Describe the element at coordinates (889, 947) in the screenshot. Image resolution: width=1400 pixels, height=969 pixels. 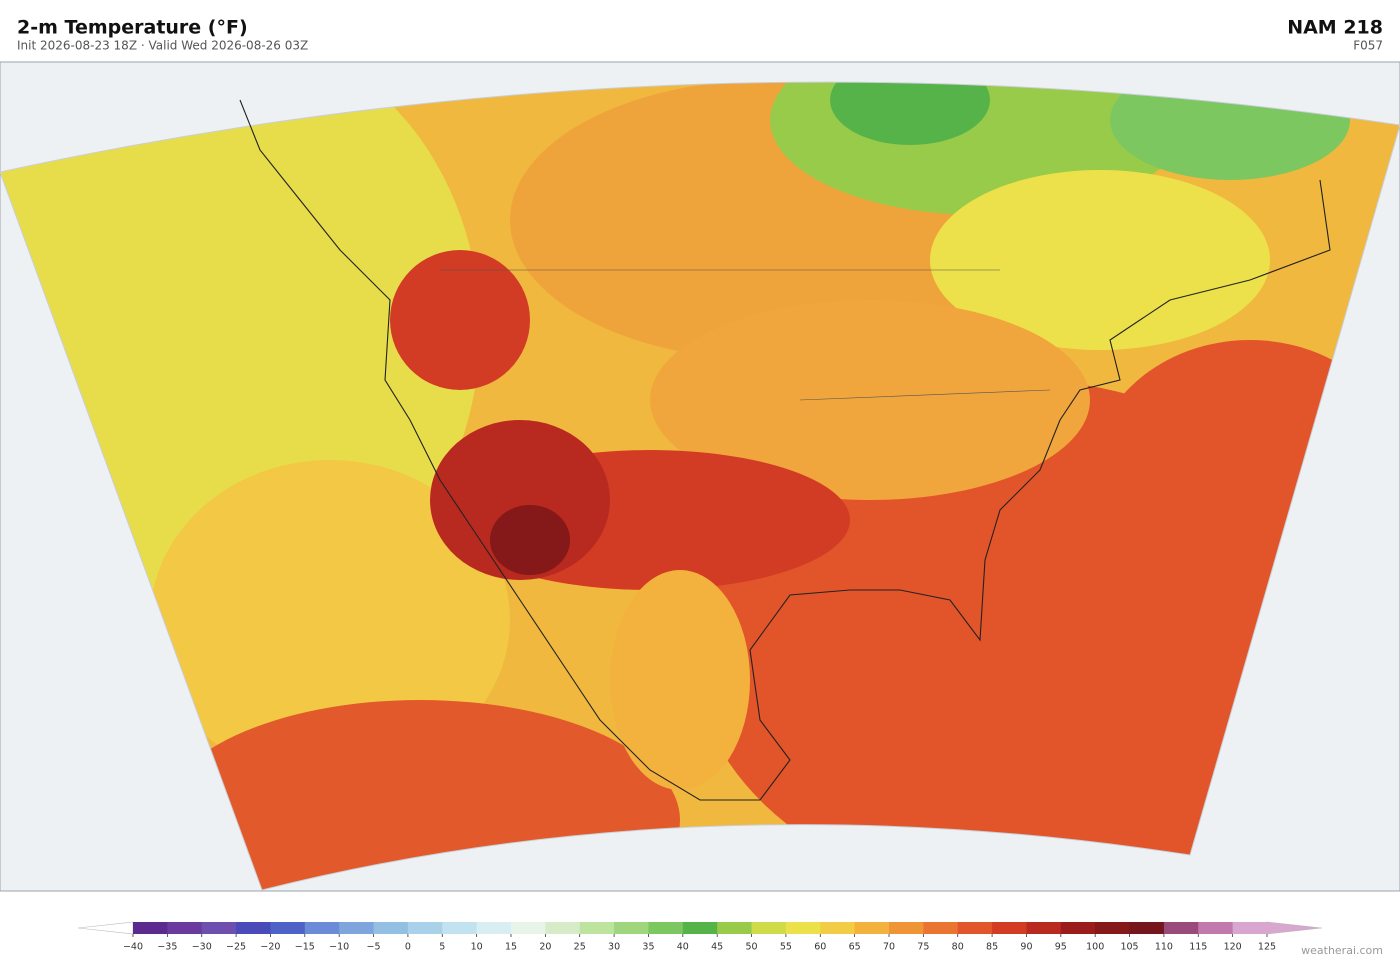
I see `colorbar-tick-label: 70` at that location.